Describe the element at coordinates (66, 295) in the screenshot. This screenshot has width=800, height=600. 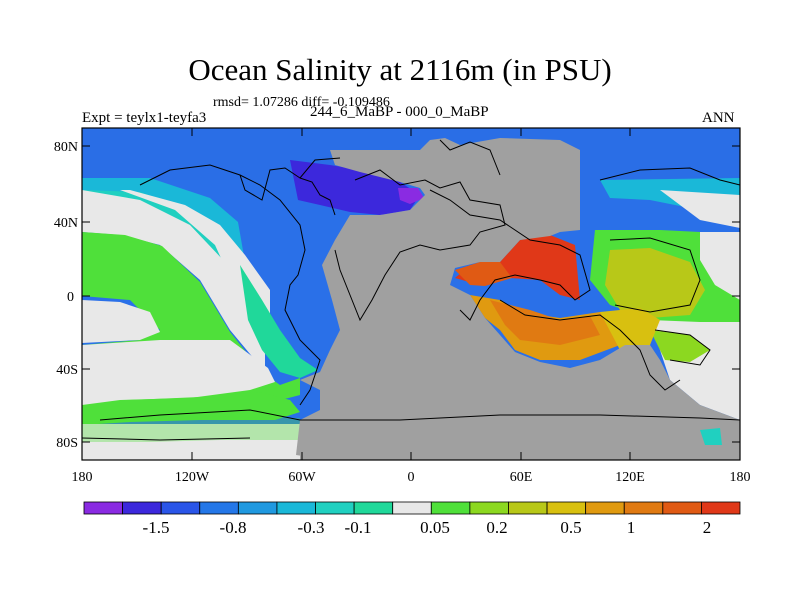
I see `y-axis-labels: 80N 40N 0 40S 80S` at that location.